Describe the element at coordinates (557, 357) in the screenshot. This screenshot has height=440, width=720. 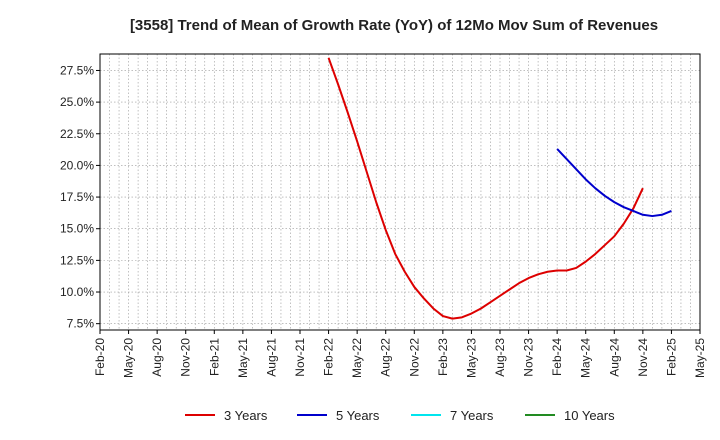
I see `x-tick-label: Feb-24` at that location.